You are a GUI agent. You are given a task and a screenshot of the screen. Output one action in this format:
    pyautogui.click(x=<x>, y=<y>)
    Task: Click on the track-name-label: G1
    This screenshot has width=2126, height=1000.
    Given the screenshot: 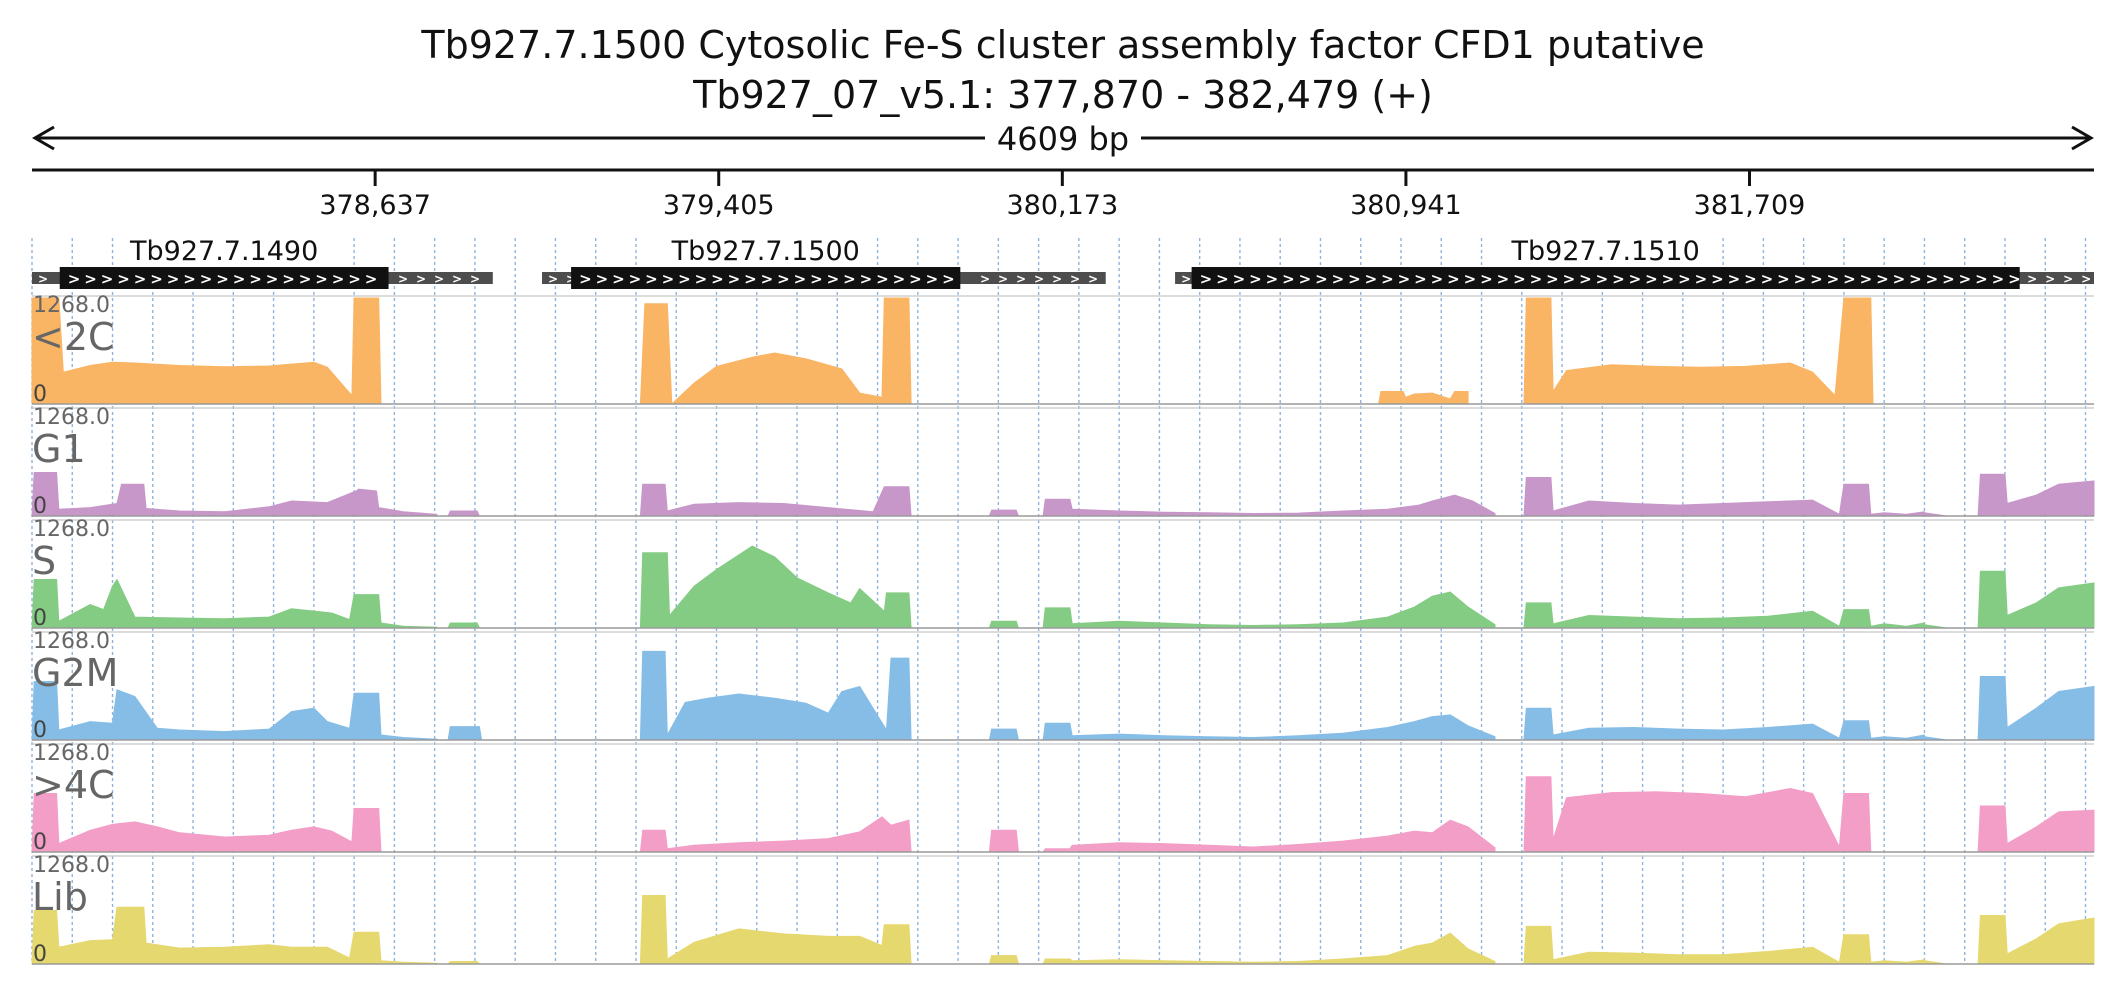 What is the action you would take?
    pyautogui.click(x=59, y=449)
    